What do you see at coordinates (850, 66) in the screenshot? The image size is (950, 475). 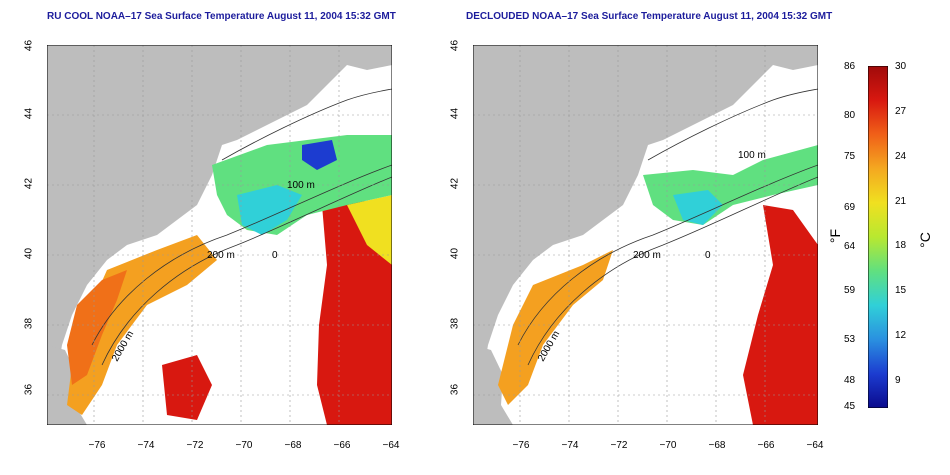 I see `colorbar-f-tick: 86` at bounding box center [850, 66].